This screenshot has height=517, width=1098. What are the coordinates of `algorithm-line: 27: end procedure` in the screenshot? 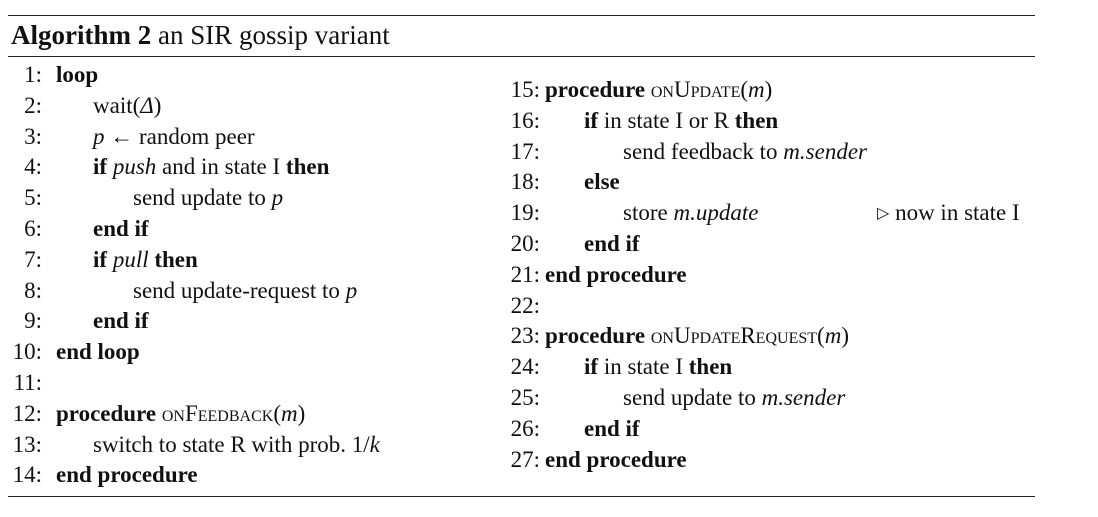 It's located at (593, 460).